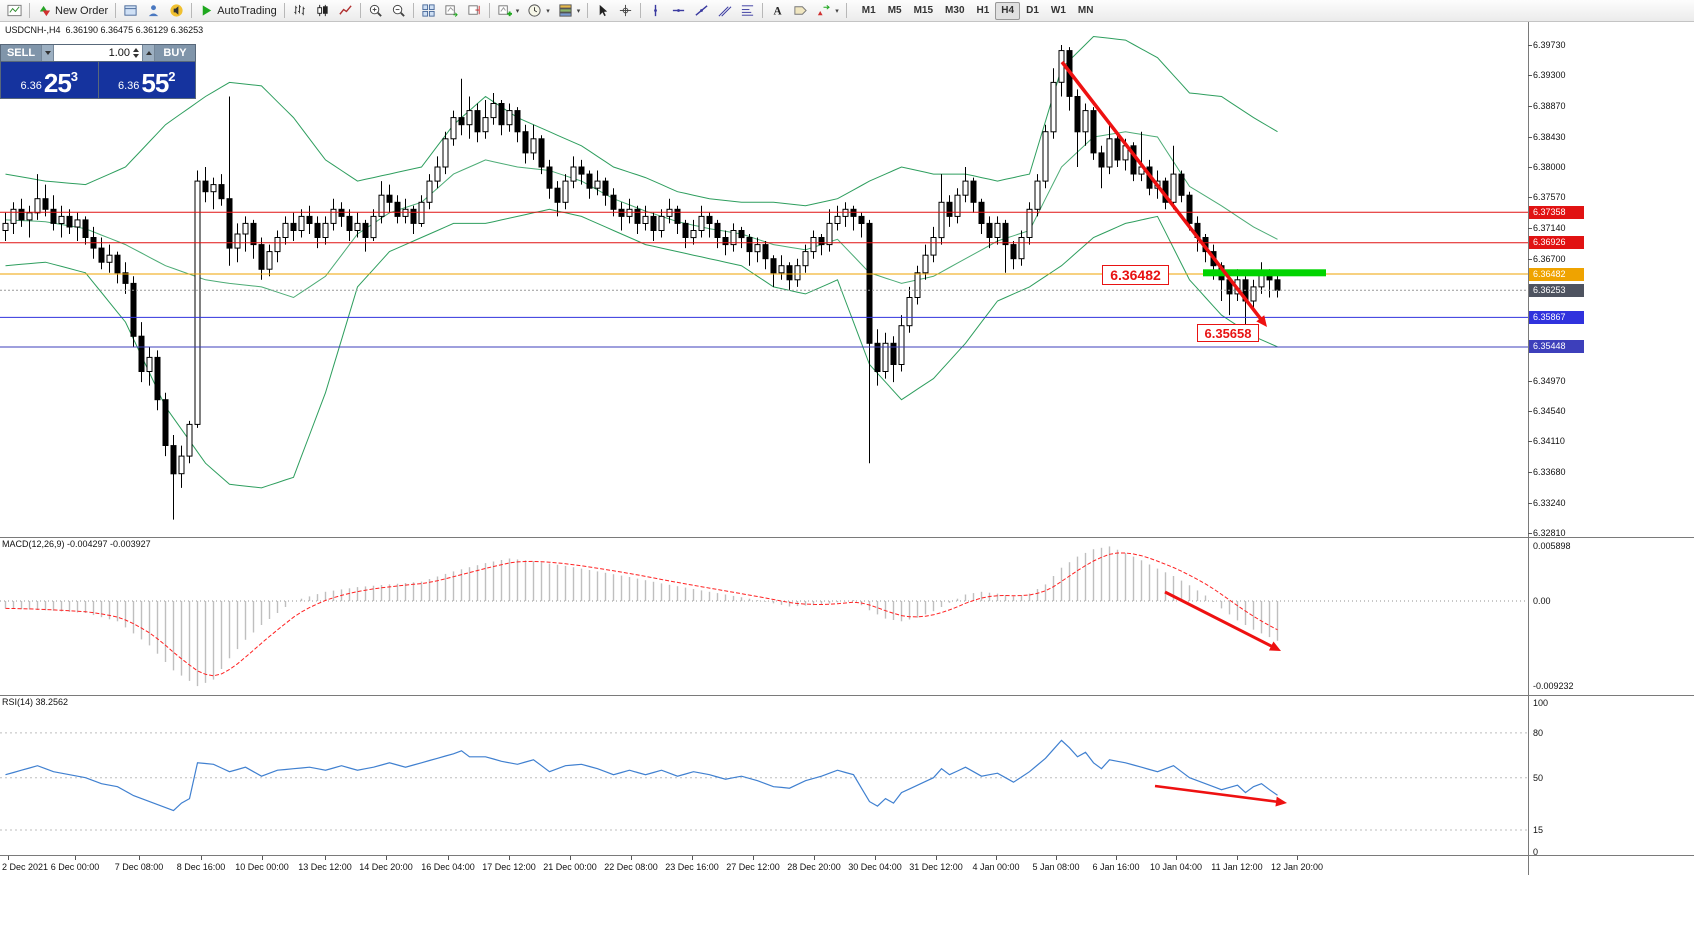  What do you see at coordinates (1032, 10) in the screenshot?
I see `timeframe-d1-button: D1` at bounding box center [1032, 10].